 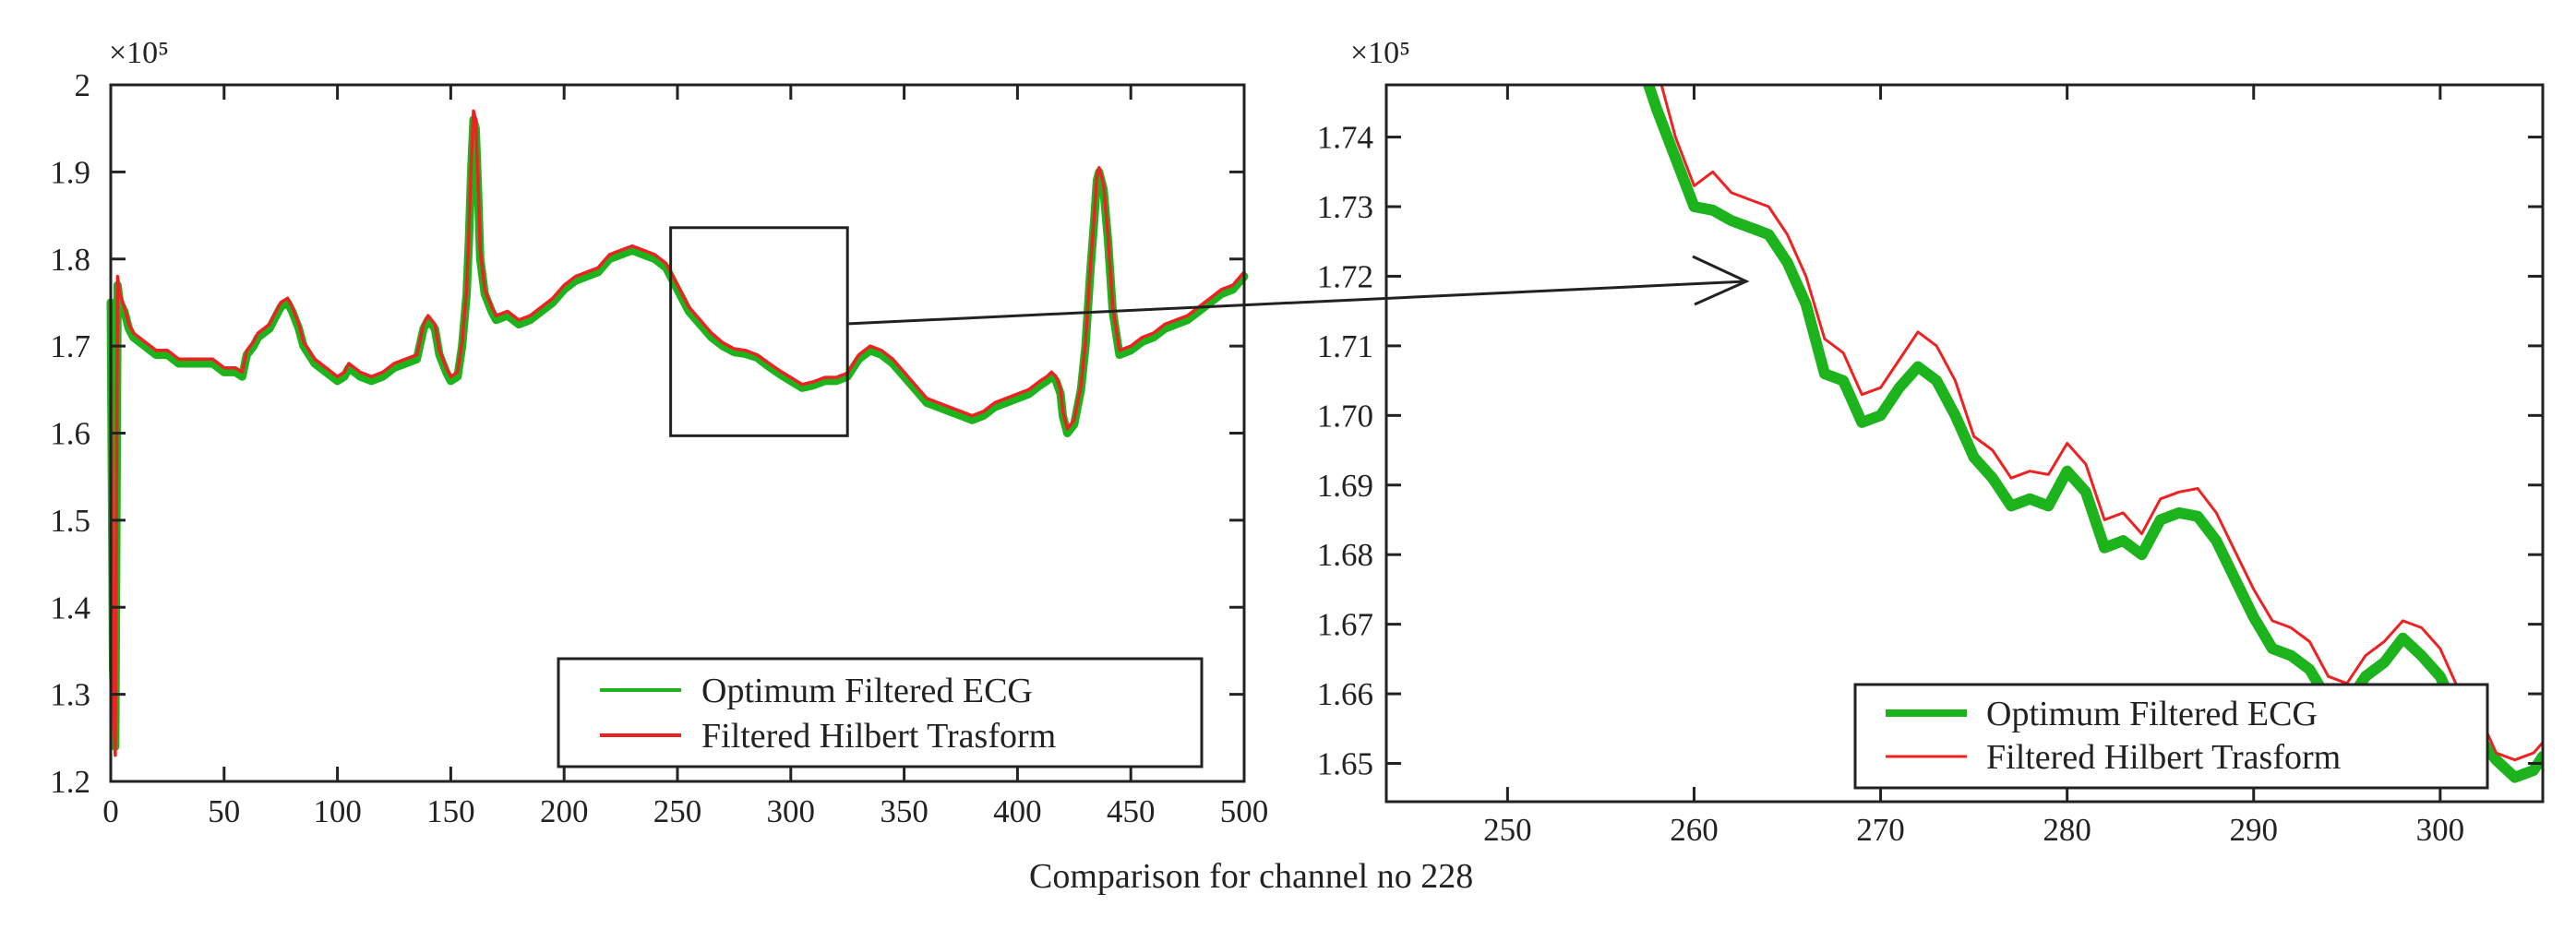 I want to click on full-view-y-tick-labels: 1.2 1.3 1.4 1.5 1.6 1.7 1.8 1.9 2, so click(x=70, y=434).